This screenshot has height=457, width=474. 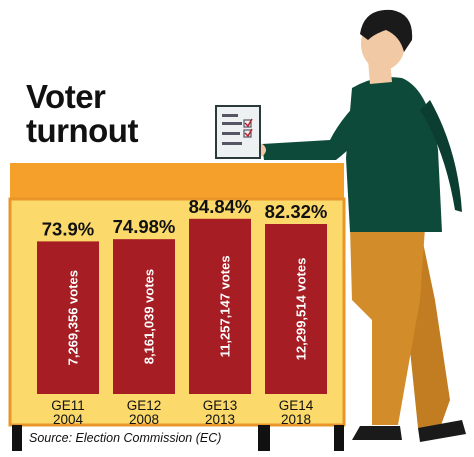 What do you see at coordinates (148, 316) in the screenshot?
I see `votes-label: 8,161,039 votes` at bounding box center [148, 316].